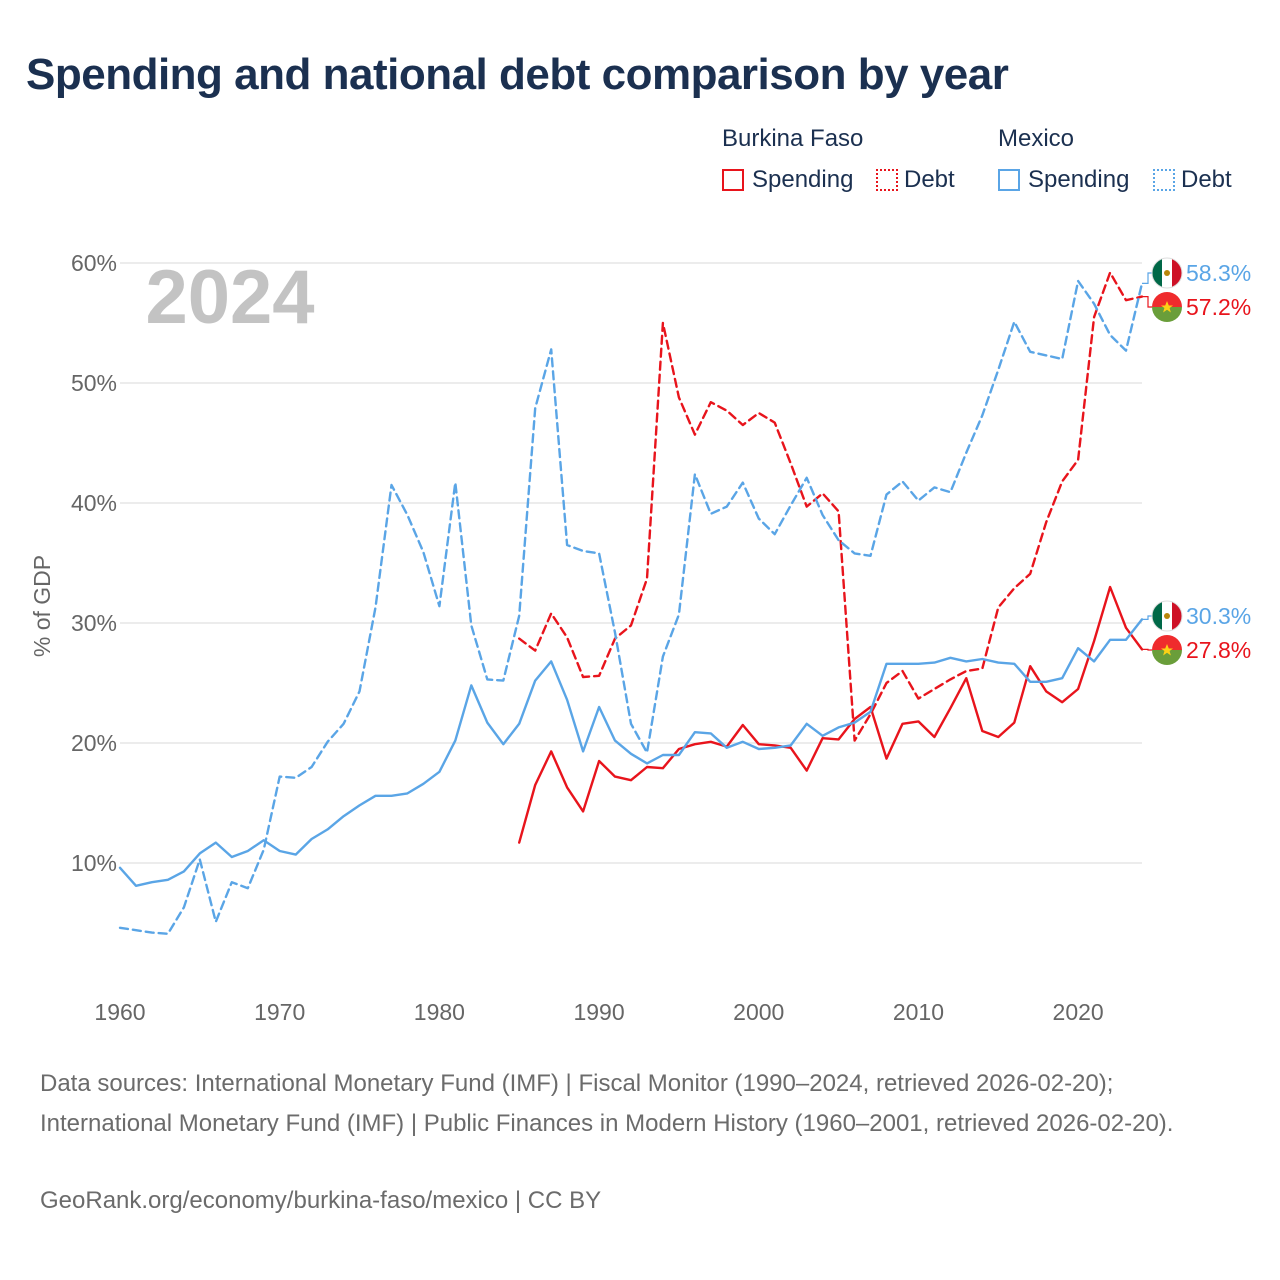 This screenshot has width=1280, height=1280. Describe the element at coordinates (439, 1012) in the screenshot. I see `x-tick-label: 1980` at that location.